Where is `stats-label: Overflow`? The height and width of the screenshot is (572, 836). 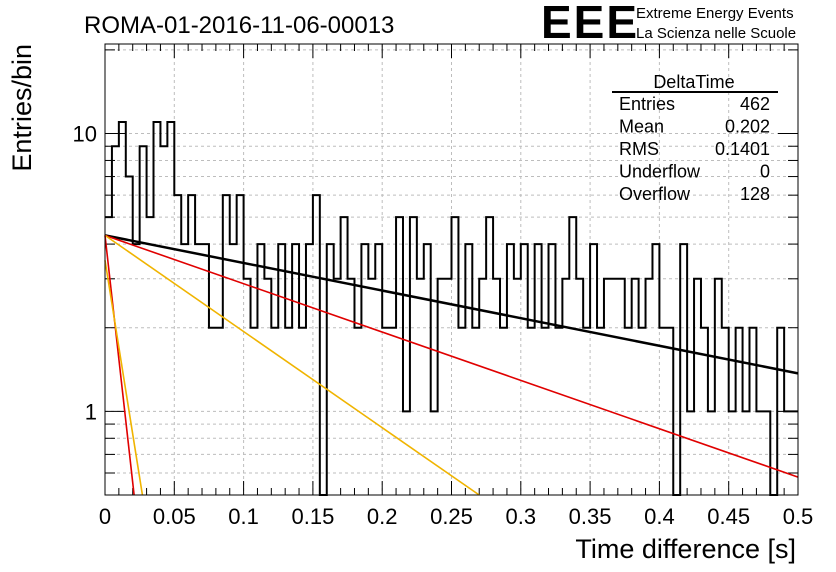
stats-label: Overflow is located at coordinates (655, 194).